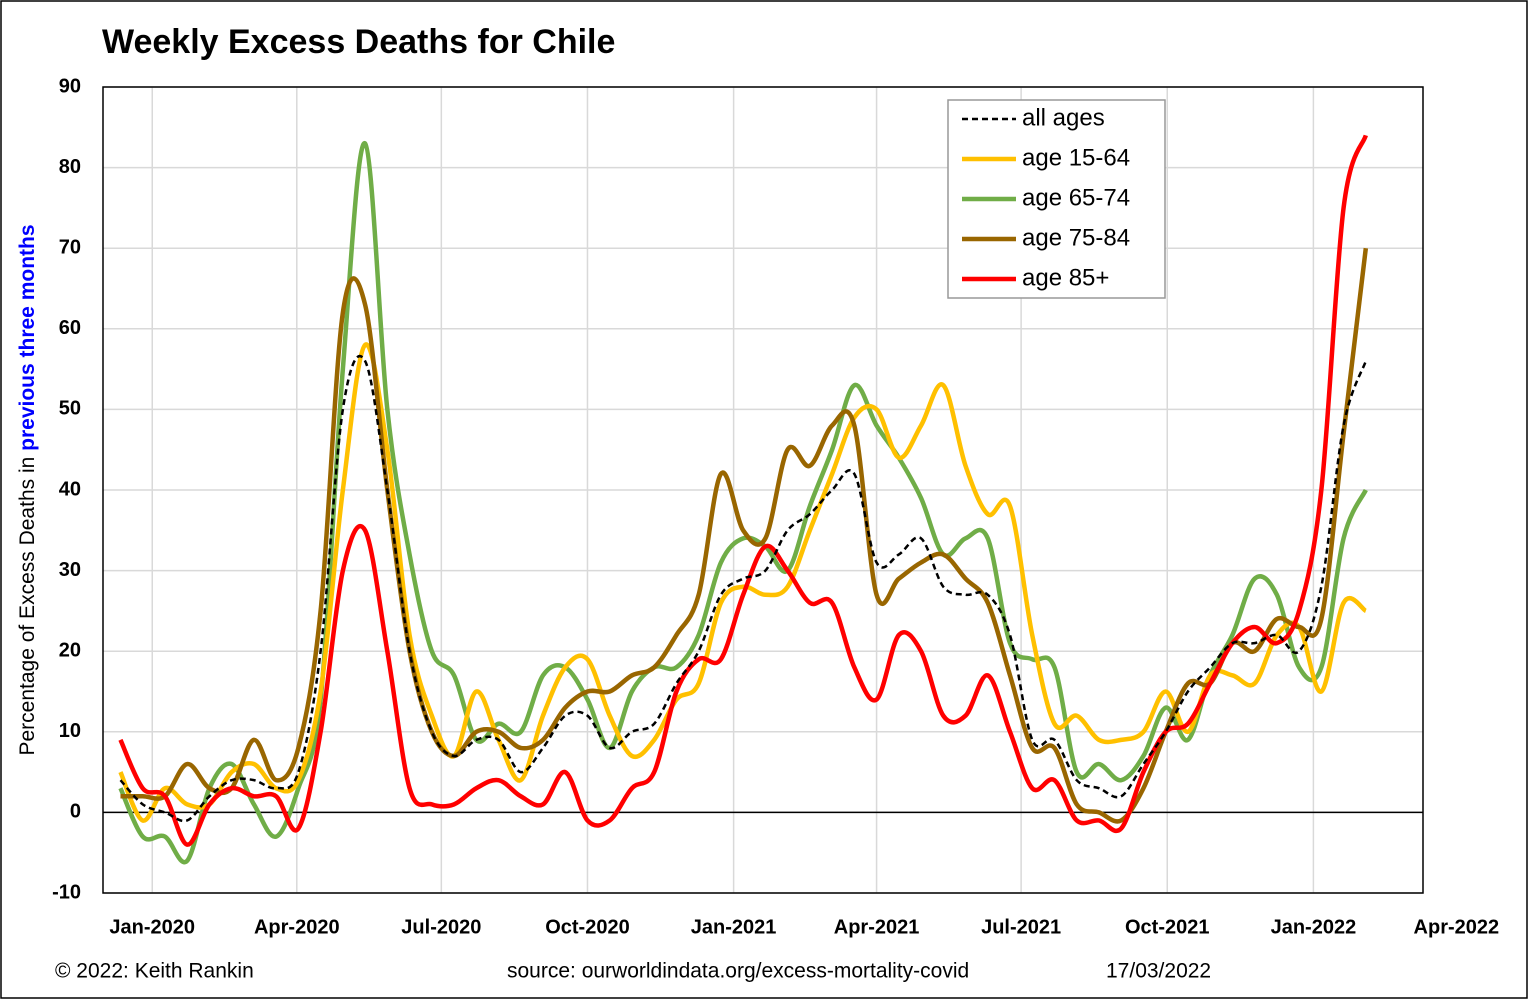 Image resolution: width=1528 pixels, height=999 pixels. What do you see at coordinates (1158, 971) in the screenshot?
I see `footer-date: 17/03/2022` at bounding box center [1158, 971].